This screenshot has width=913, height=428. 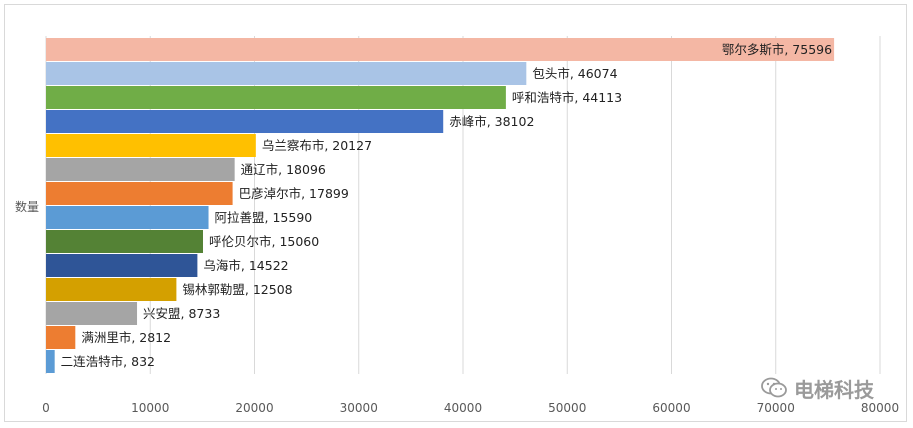 What do you see at coordinates (491, 121) in the screenshot?
I see `data-label: 赤峰市, 38102` at bounding box center [491, 121].